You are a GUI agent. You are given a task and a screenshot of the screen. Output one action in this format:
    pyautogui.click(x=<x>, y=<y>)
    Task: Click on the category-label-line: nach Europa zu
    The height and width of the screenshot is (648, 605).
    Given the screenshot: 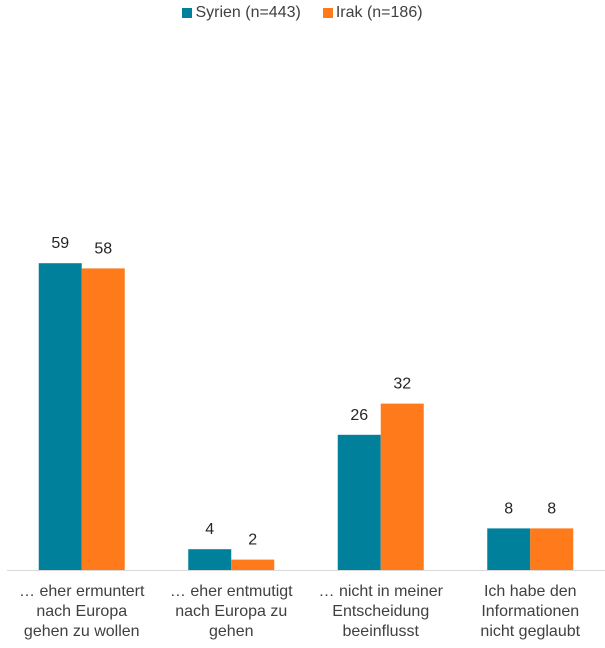 What is the action you would take?
    pyautogui.click(x=231, y=611)
    